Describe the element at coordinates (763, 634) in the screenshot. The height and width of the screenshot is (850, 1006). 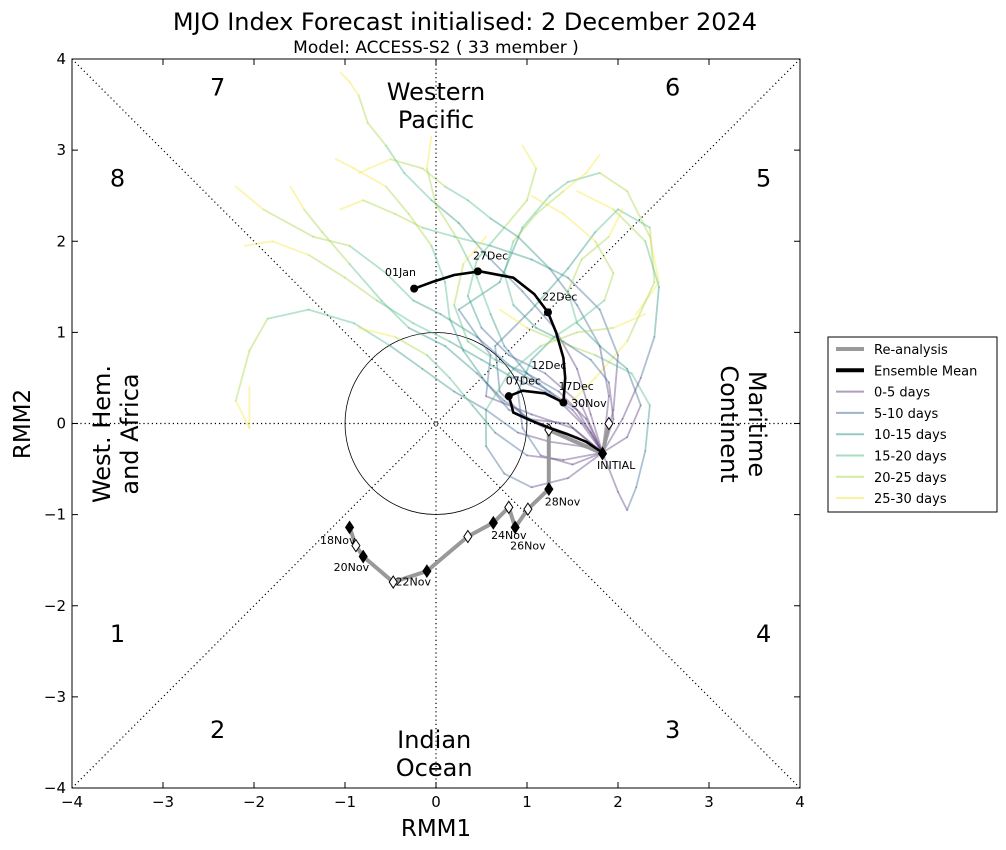
I see `phase-label: 4` at that location.